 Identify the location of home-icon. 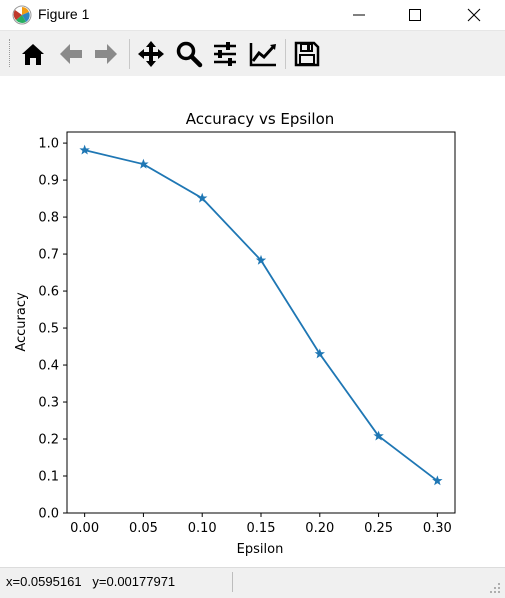
(33, 54).